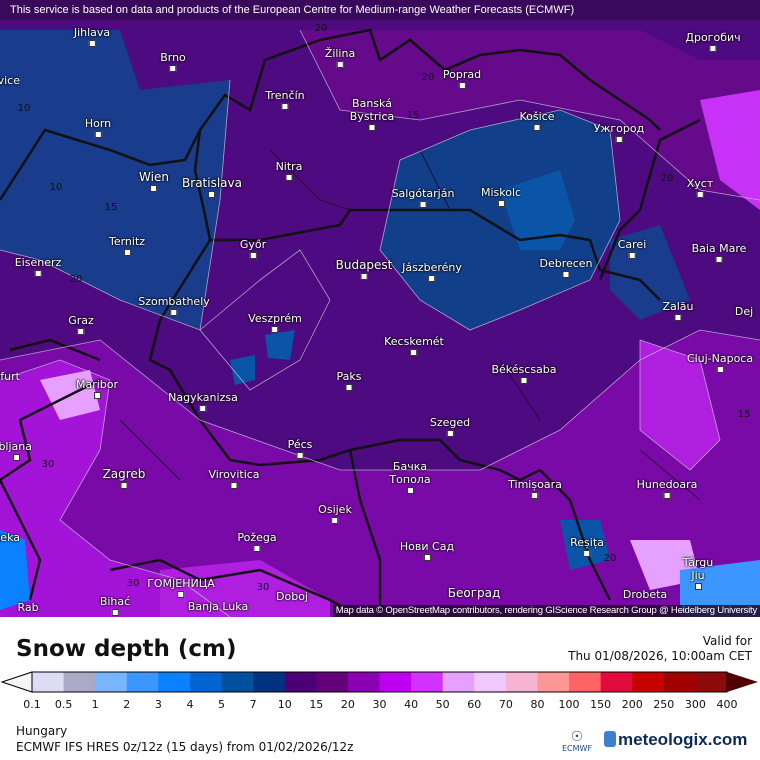 This screenshot has height=760, width=760. I want to click on city-marker: Београд, so click(474, 593).